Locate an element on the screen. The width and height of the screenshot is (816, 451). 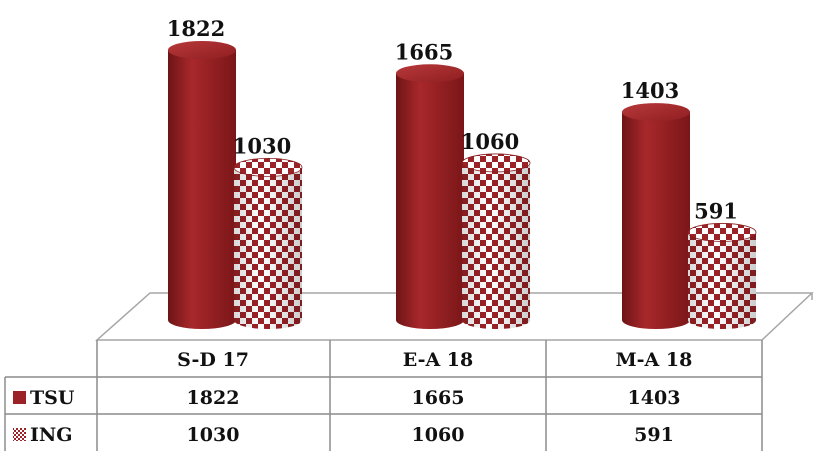
table-cell-tsu-m-a-18: 1403 is located at coordinates (654, 398).